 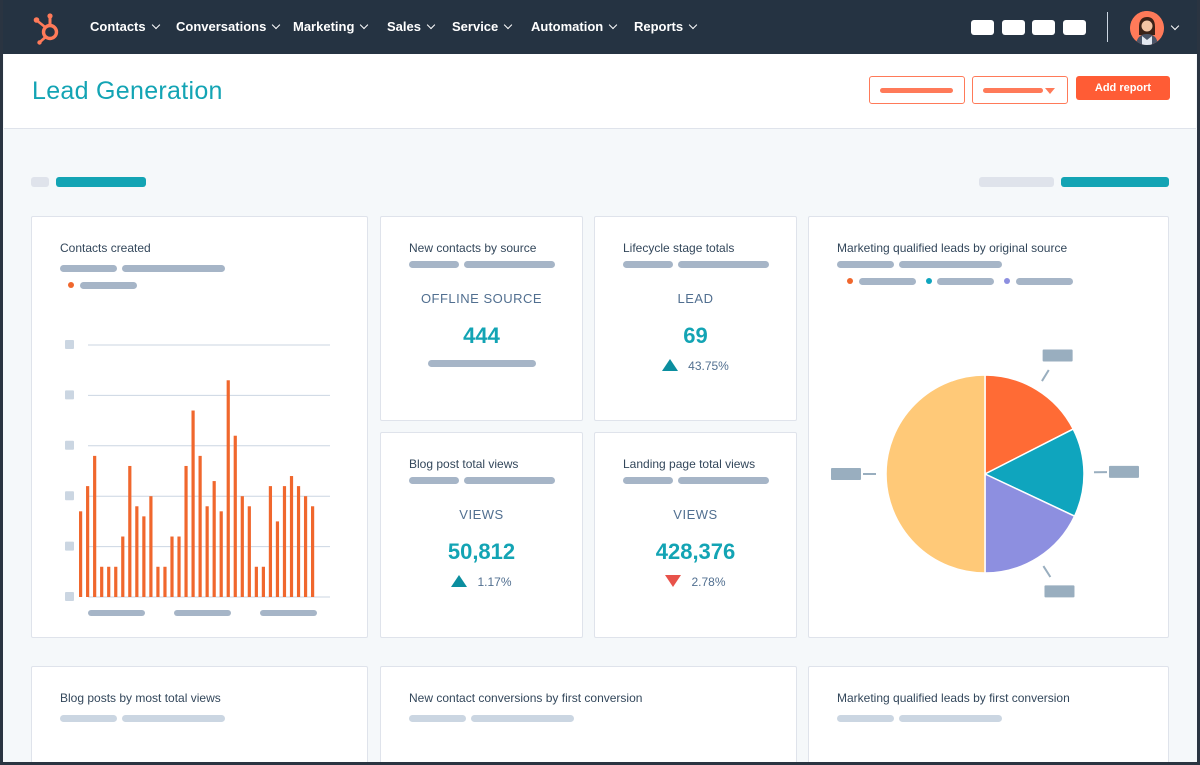 What do you see at coordinates (494, 582) in the screenshot?
I see `kpi-change-value: 1.17%` at bounding box center [494, 582].